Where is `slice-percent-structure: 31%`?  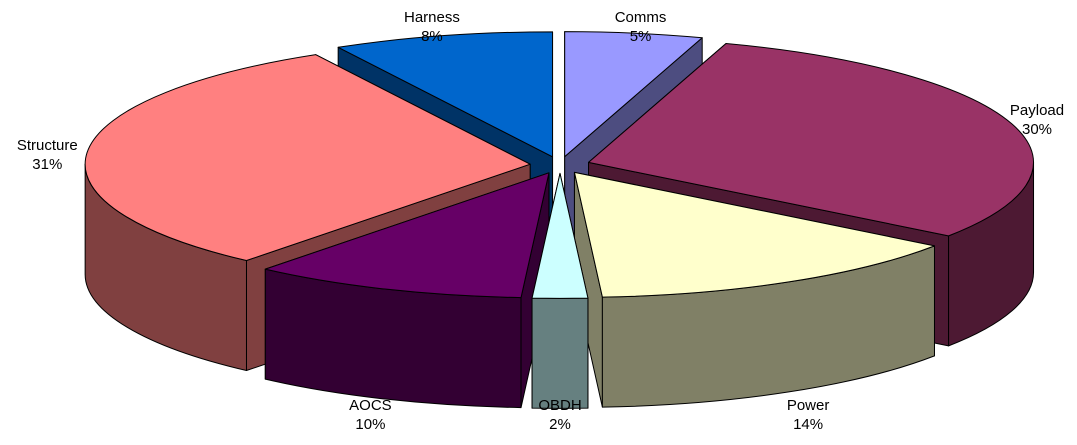 slice-percent-structure: 31% is located at coordinates (47, 164).